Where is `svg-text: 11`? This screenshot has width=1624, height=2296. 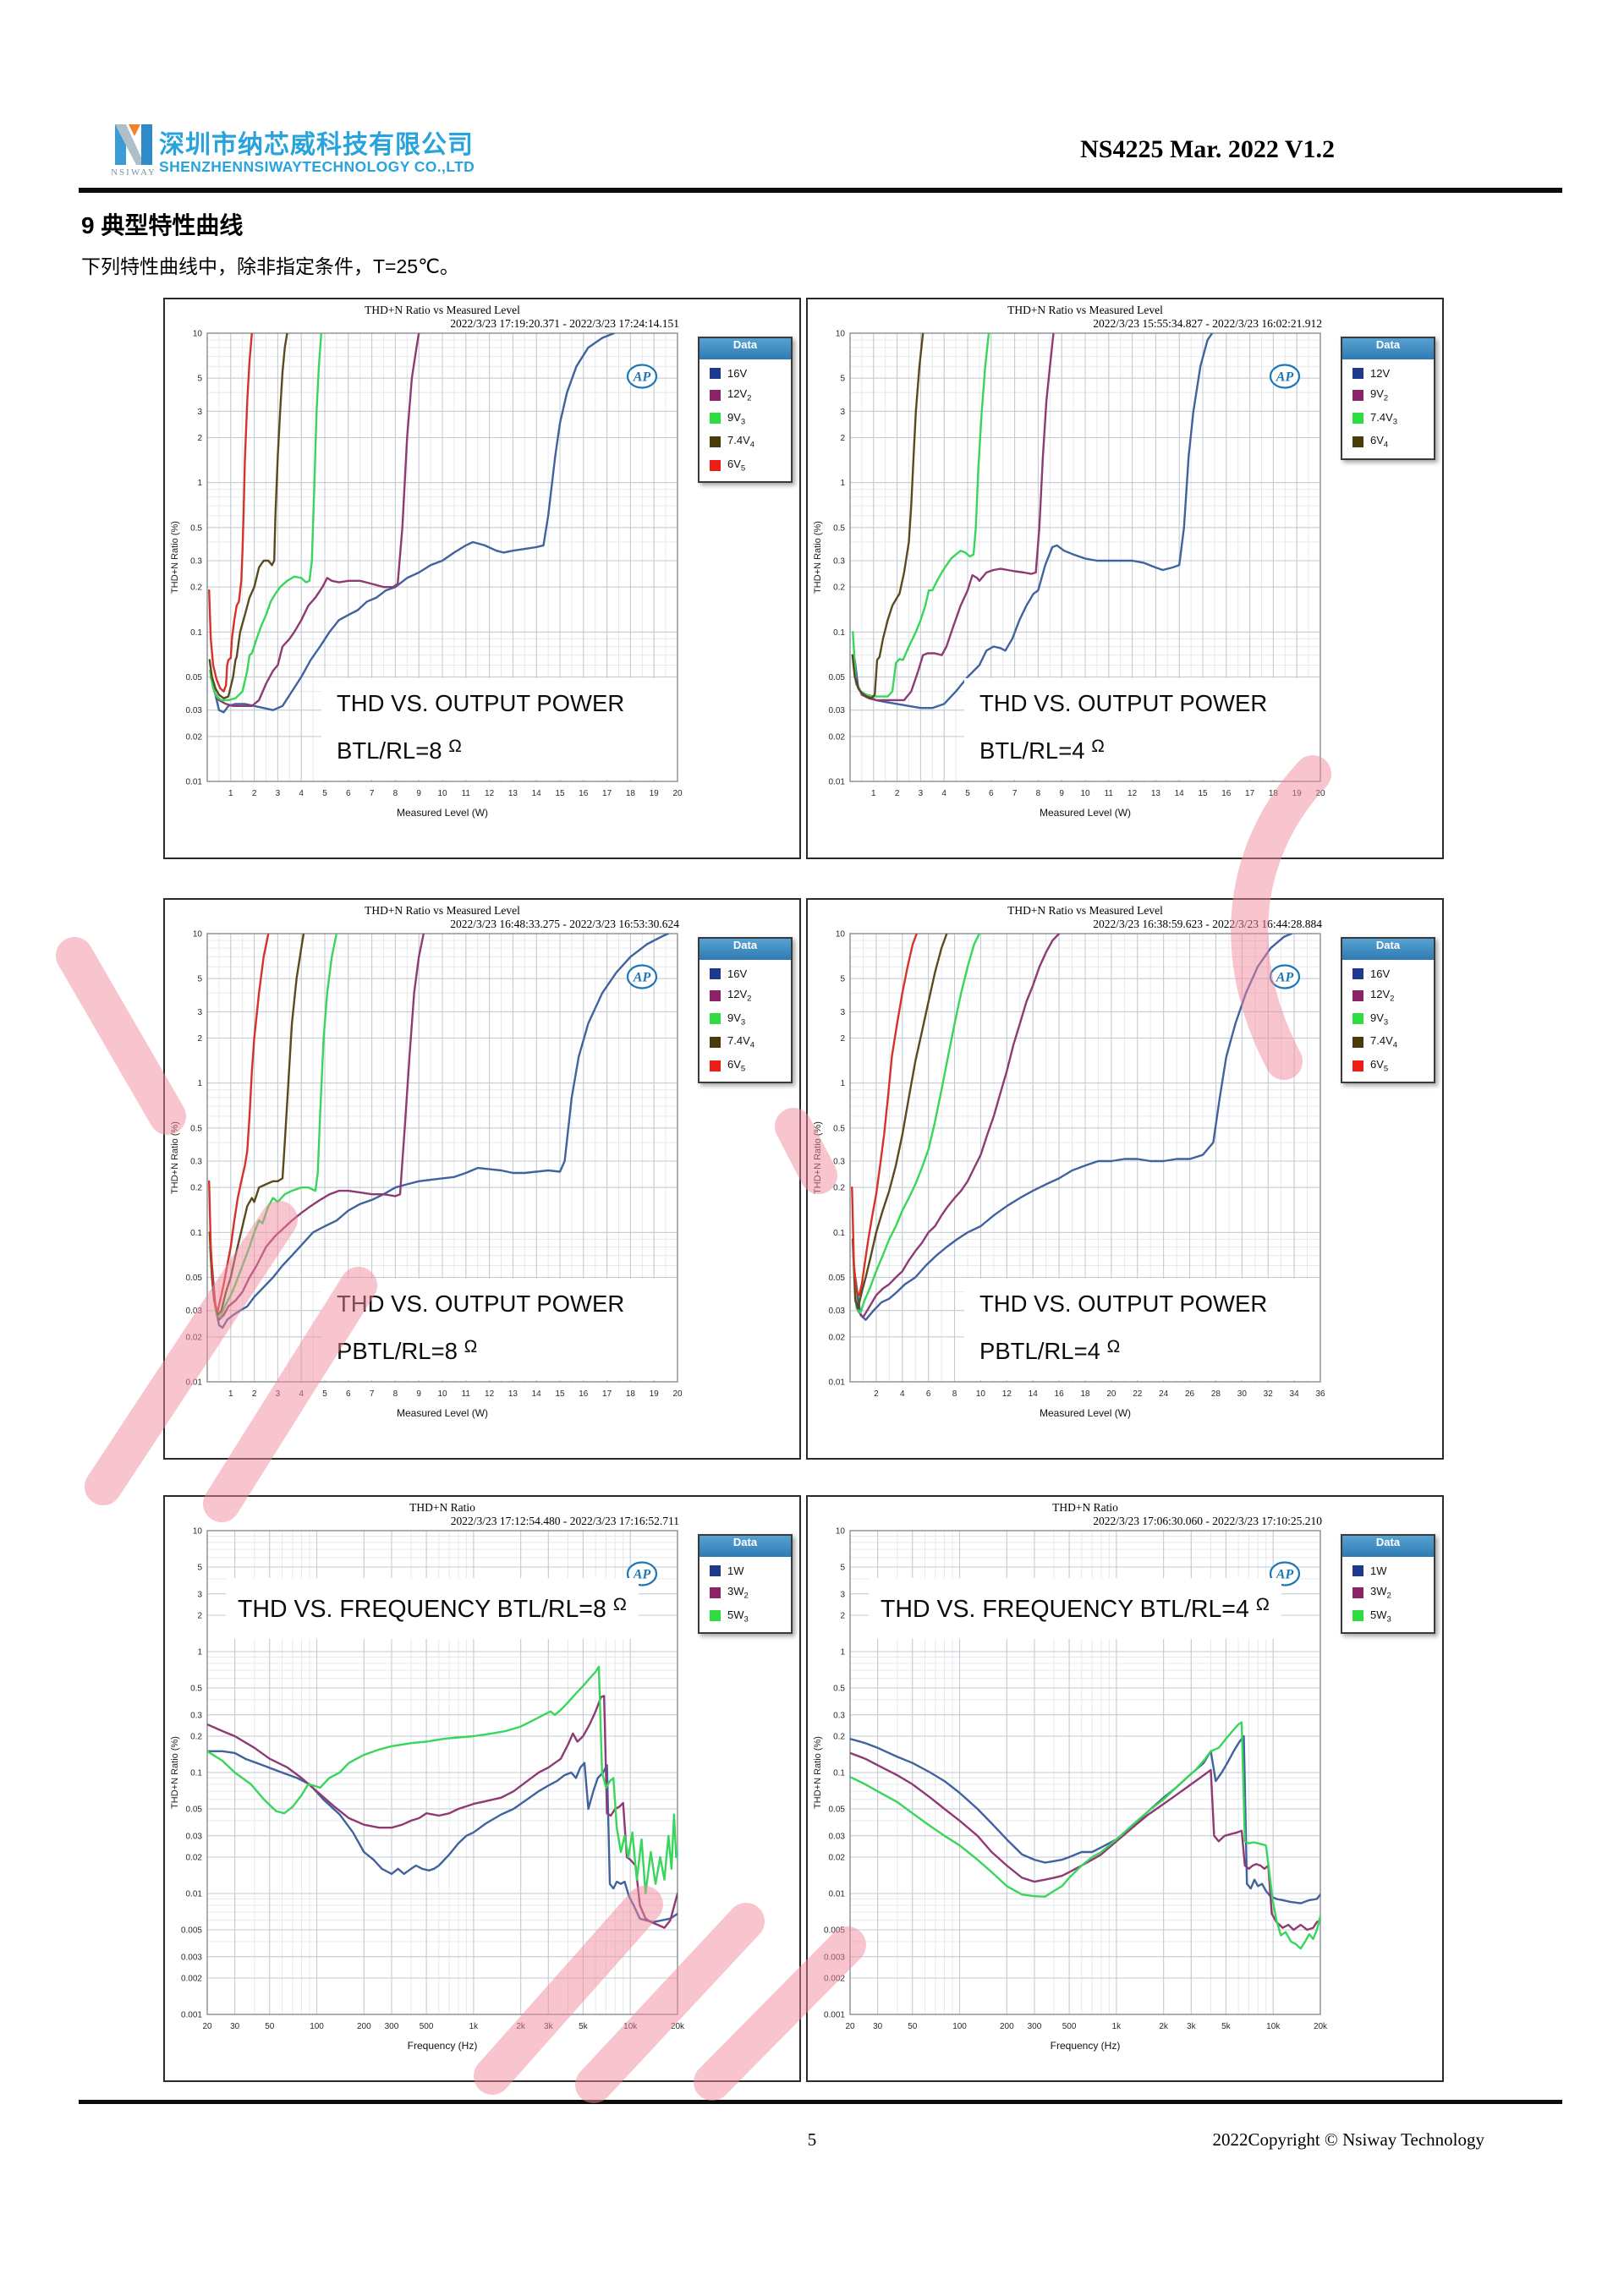
svg-text: 11 is located at coordinates (467, 793).